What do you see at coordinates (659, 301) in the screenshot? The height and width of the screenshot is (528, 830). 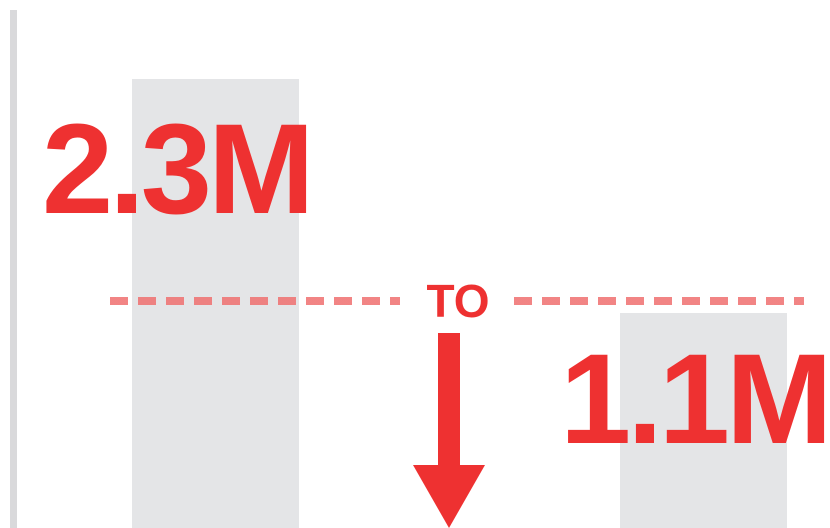 I see `reference-dashed-line-right` at bounding box center [659, 301].